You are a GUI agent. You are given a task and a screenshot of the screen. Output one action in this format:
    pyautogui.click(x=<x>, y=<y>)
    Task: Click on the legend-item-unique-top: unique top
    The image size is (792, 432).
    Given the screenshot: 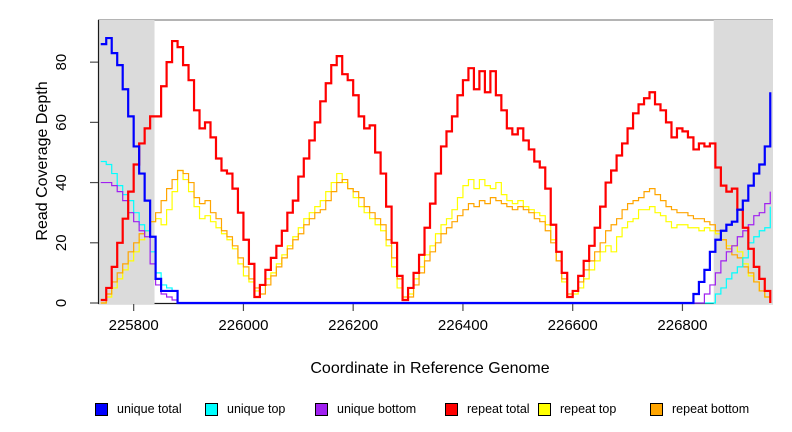 What is the action you would take?
    pyautogui.click(x=245, y=409)
    